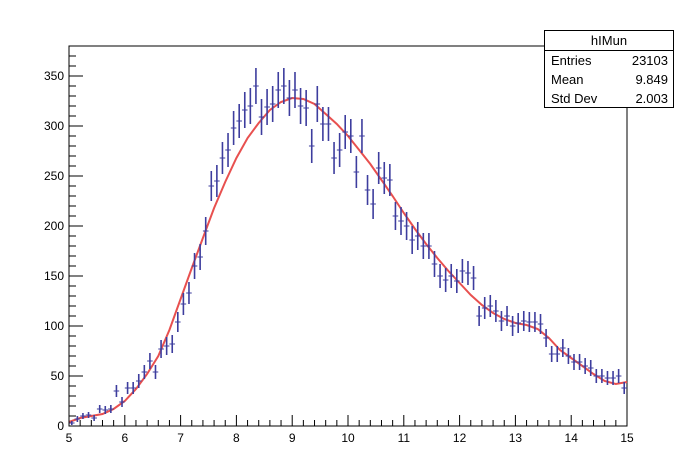 This screenshot has height=473, width=698. Describe the element at coordinates (348, 438) in the screenshot. I see `x-tick-label: 10` at that location.